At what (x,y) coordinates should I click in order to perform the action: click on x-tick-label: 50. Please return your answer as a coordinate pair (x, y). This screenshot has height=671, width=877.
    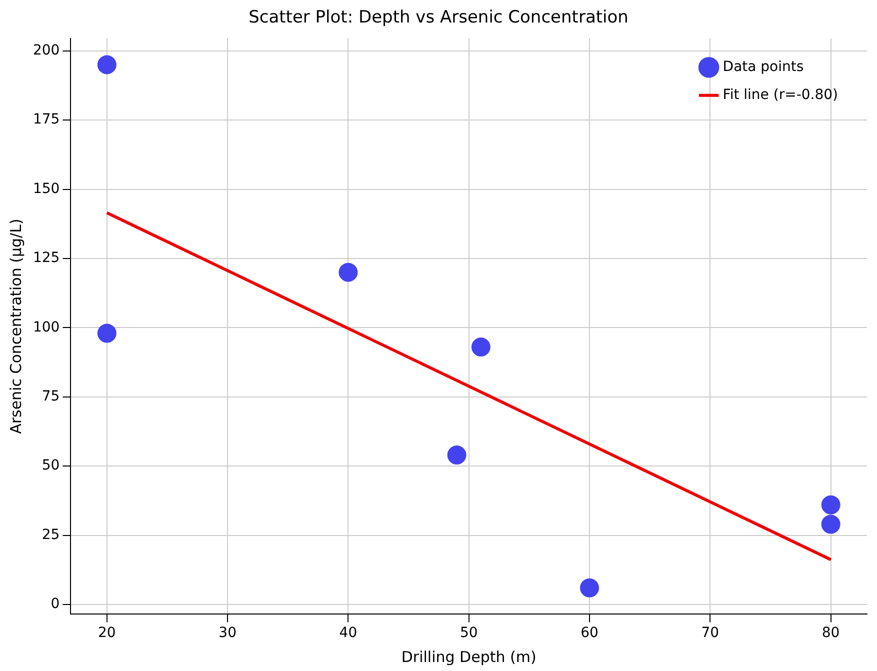
    Looking at the image, I should click on (469, 633).